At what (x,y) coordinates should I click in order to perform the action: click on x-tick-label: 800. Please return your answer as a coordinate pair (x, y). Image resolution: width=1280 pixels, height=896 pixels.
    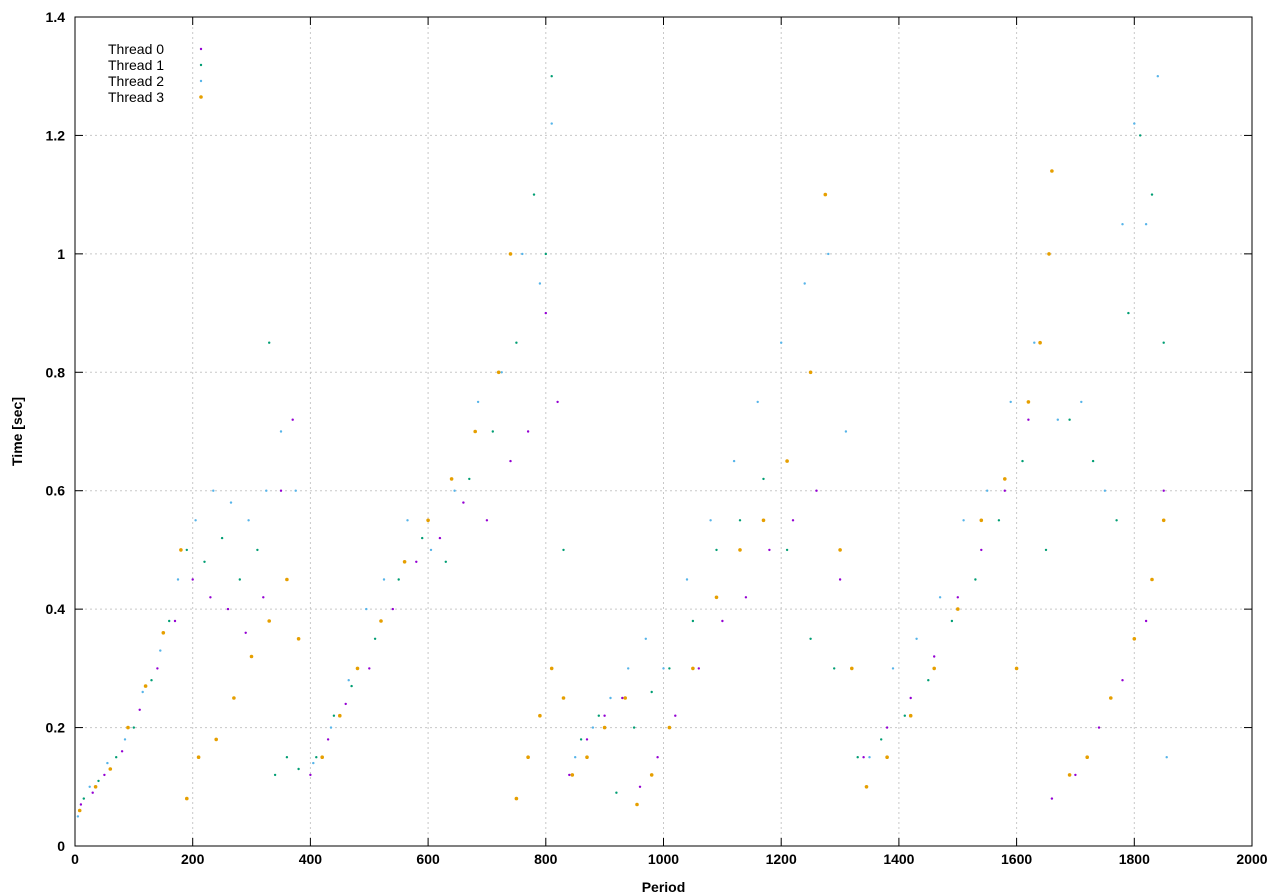
    Looking at the image, I should click on (546, 859).